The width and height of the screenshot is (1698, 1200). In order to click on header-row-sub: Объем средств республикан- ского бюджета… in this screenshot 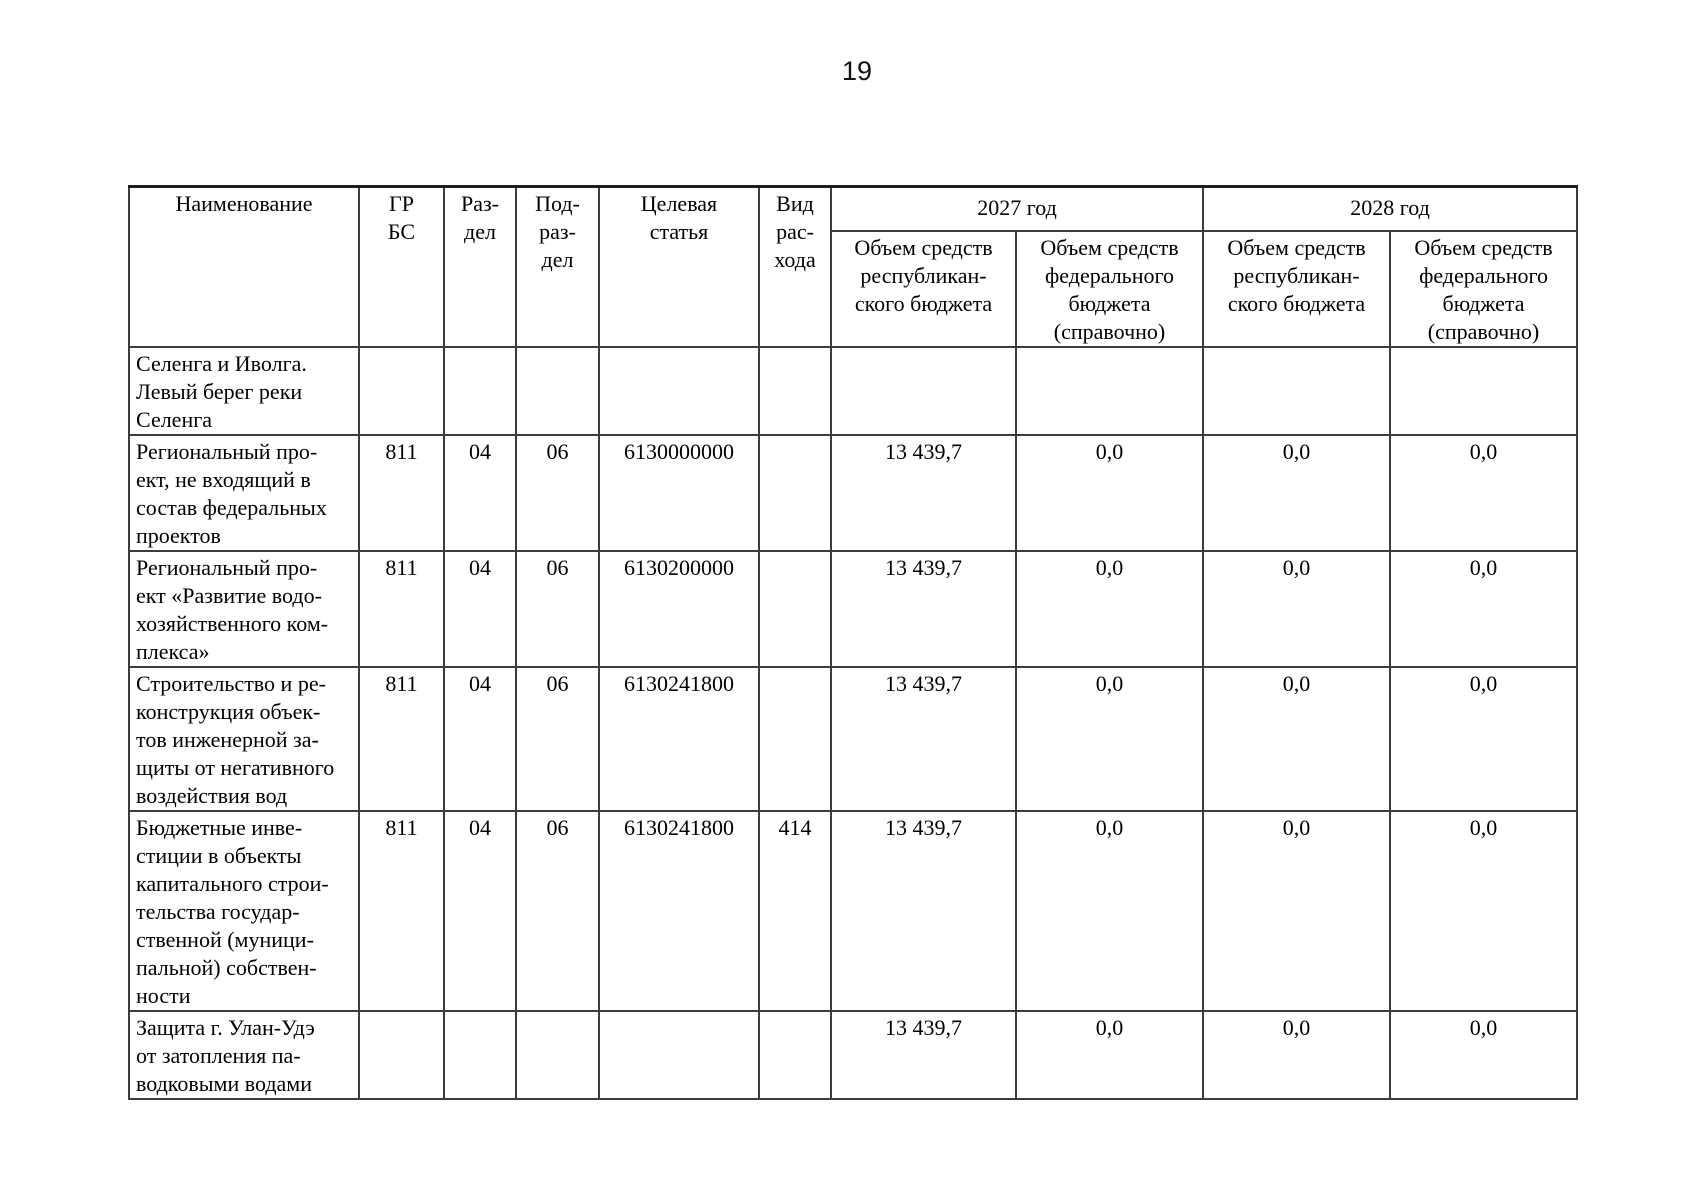, I will do `click(854, 288)`.